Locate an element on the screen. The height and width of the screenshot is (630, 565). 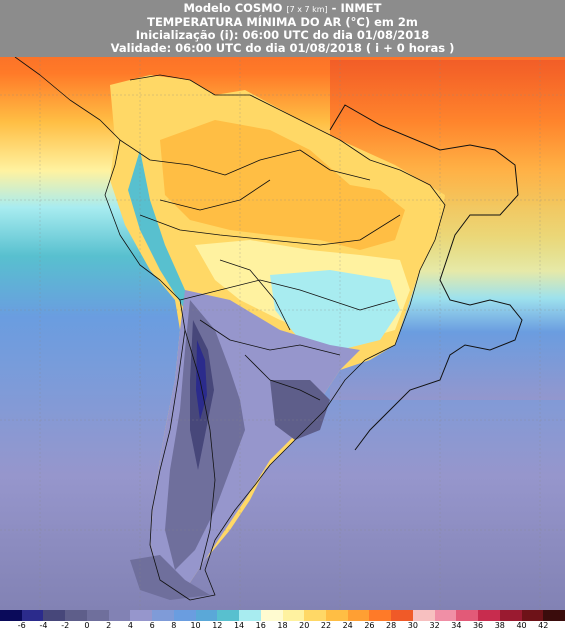
color-tick-label: 10 is located at coordinates (195, 625).